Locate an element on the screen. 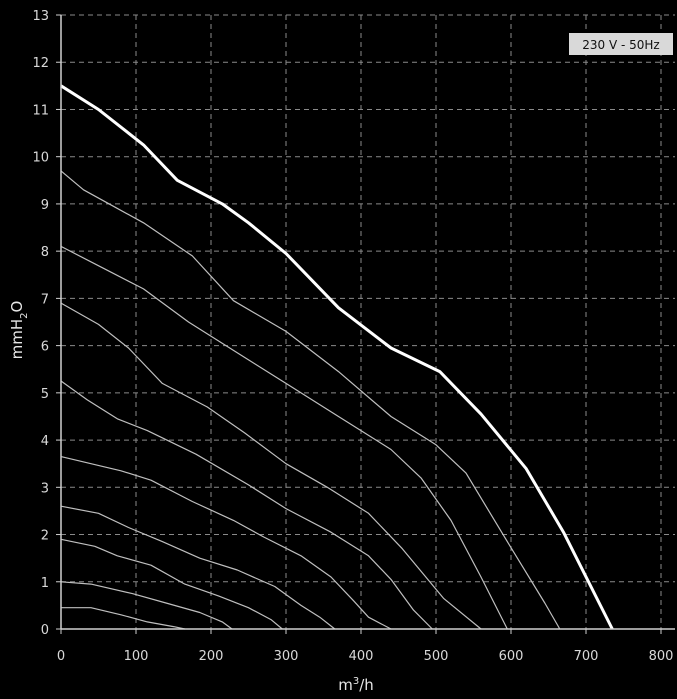 The height and width of the screenshot is (699, 677). y-tick-label: 7 is located at coordinates (45, 299).